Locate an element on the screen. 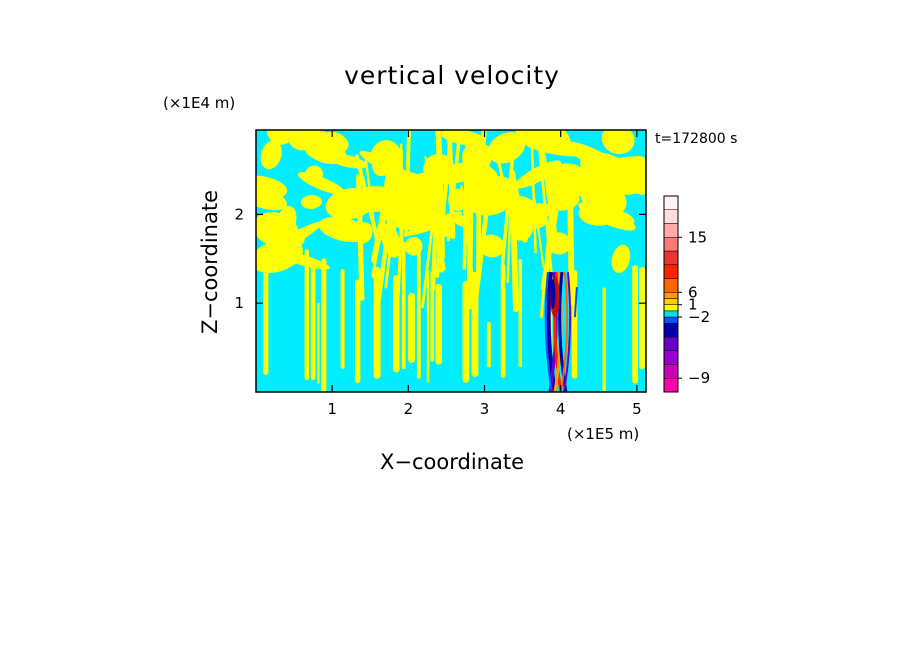 This screenshot has width=904, height=654. plume-core-blue is located at coordinates (553, 294).